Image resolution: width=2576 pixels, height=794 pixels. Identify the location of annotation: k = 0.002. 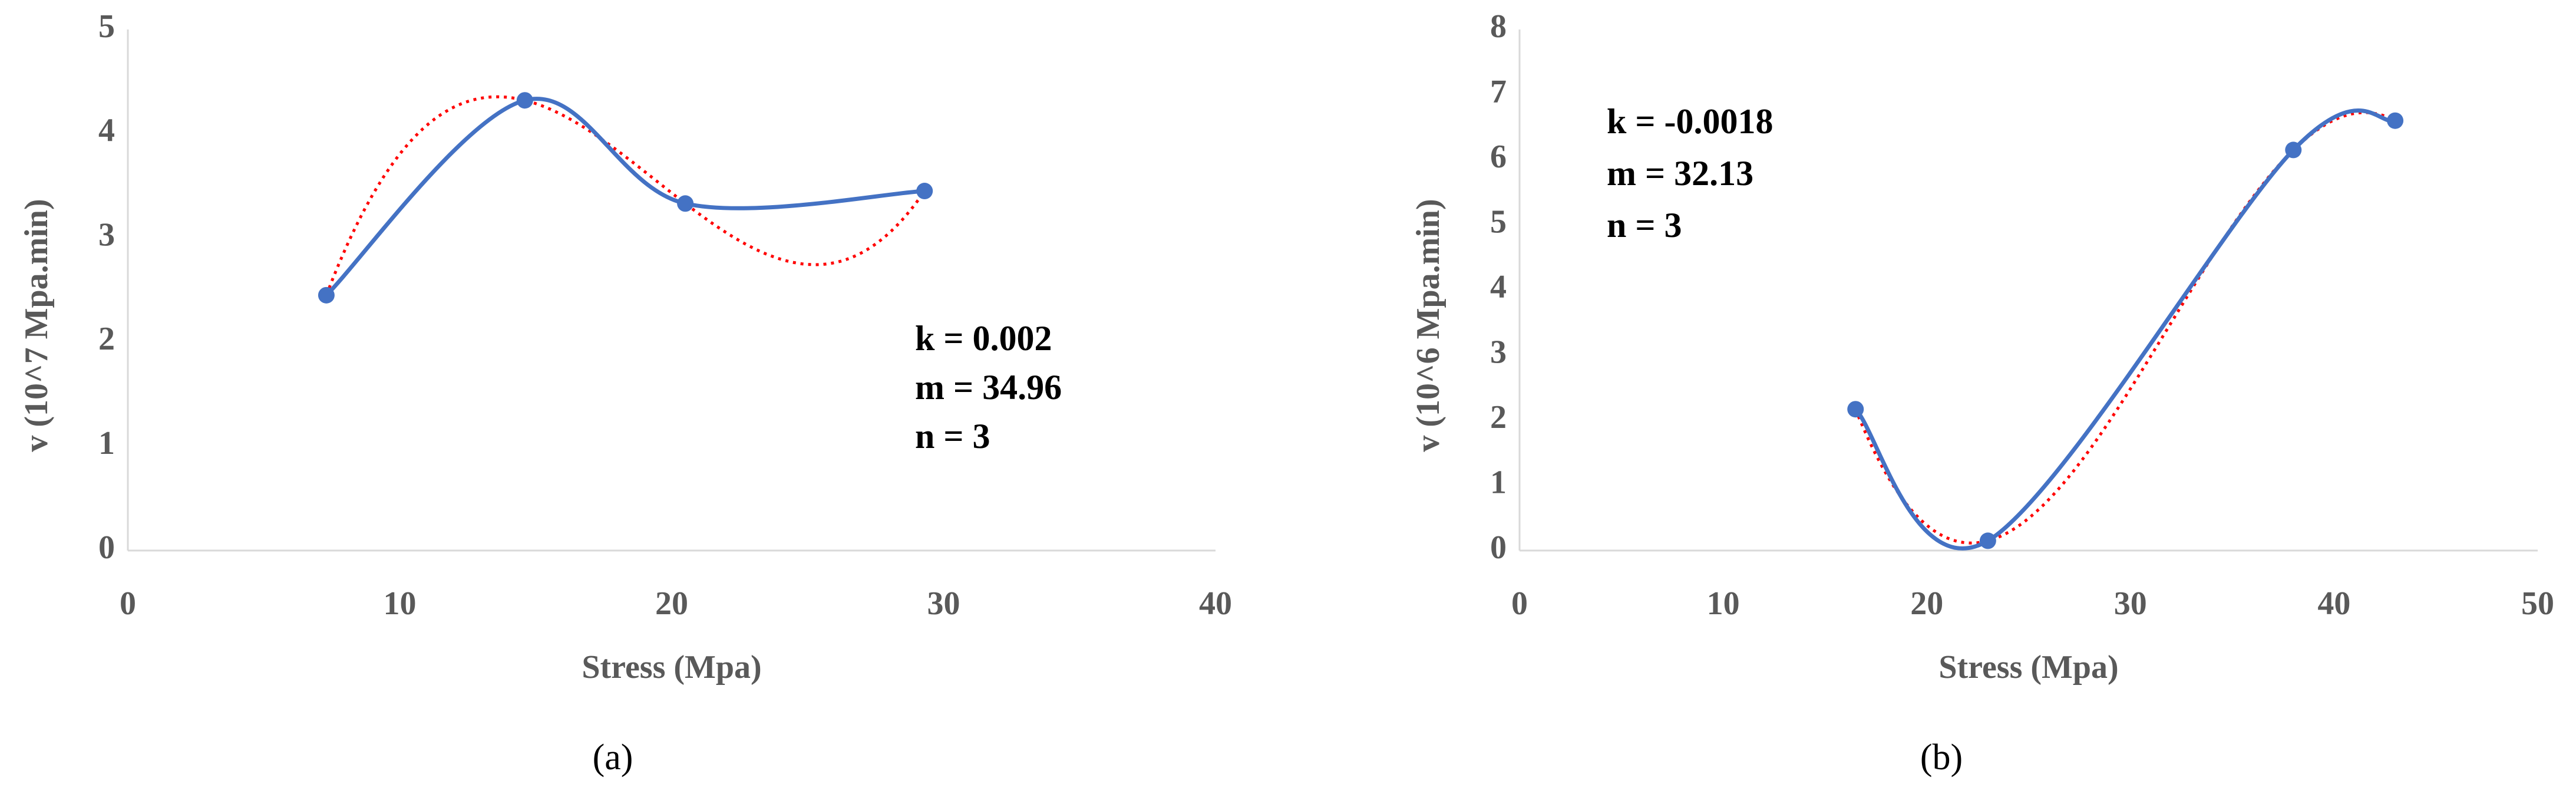
(983, 339).